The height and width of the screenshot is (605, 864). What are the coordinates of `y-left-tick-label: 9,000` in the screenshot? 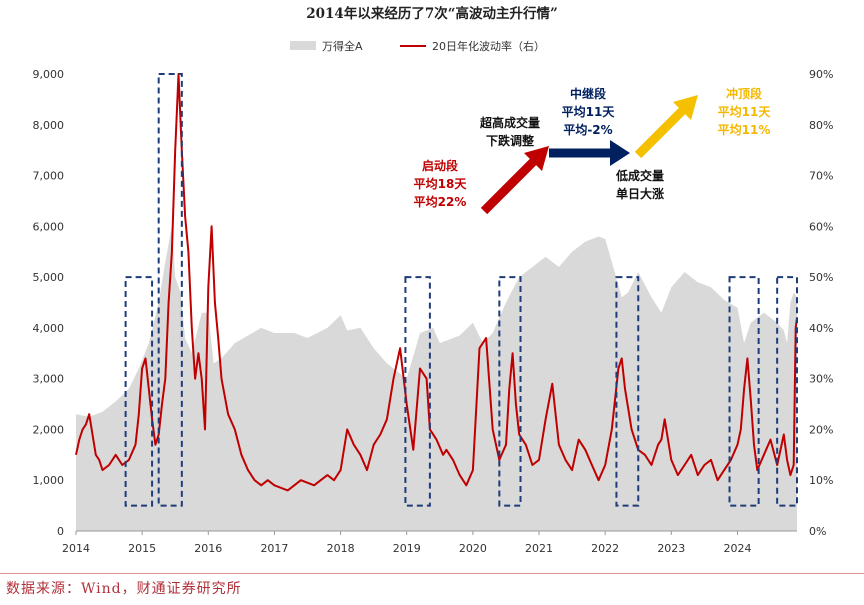 It's located at (49, 74).